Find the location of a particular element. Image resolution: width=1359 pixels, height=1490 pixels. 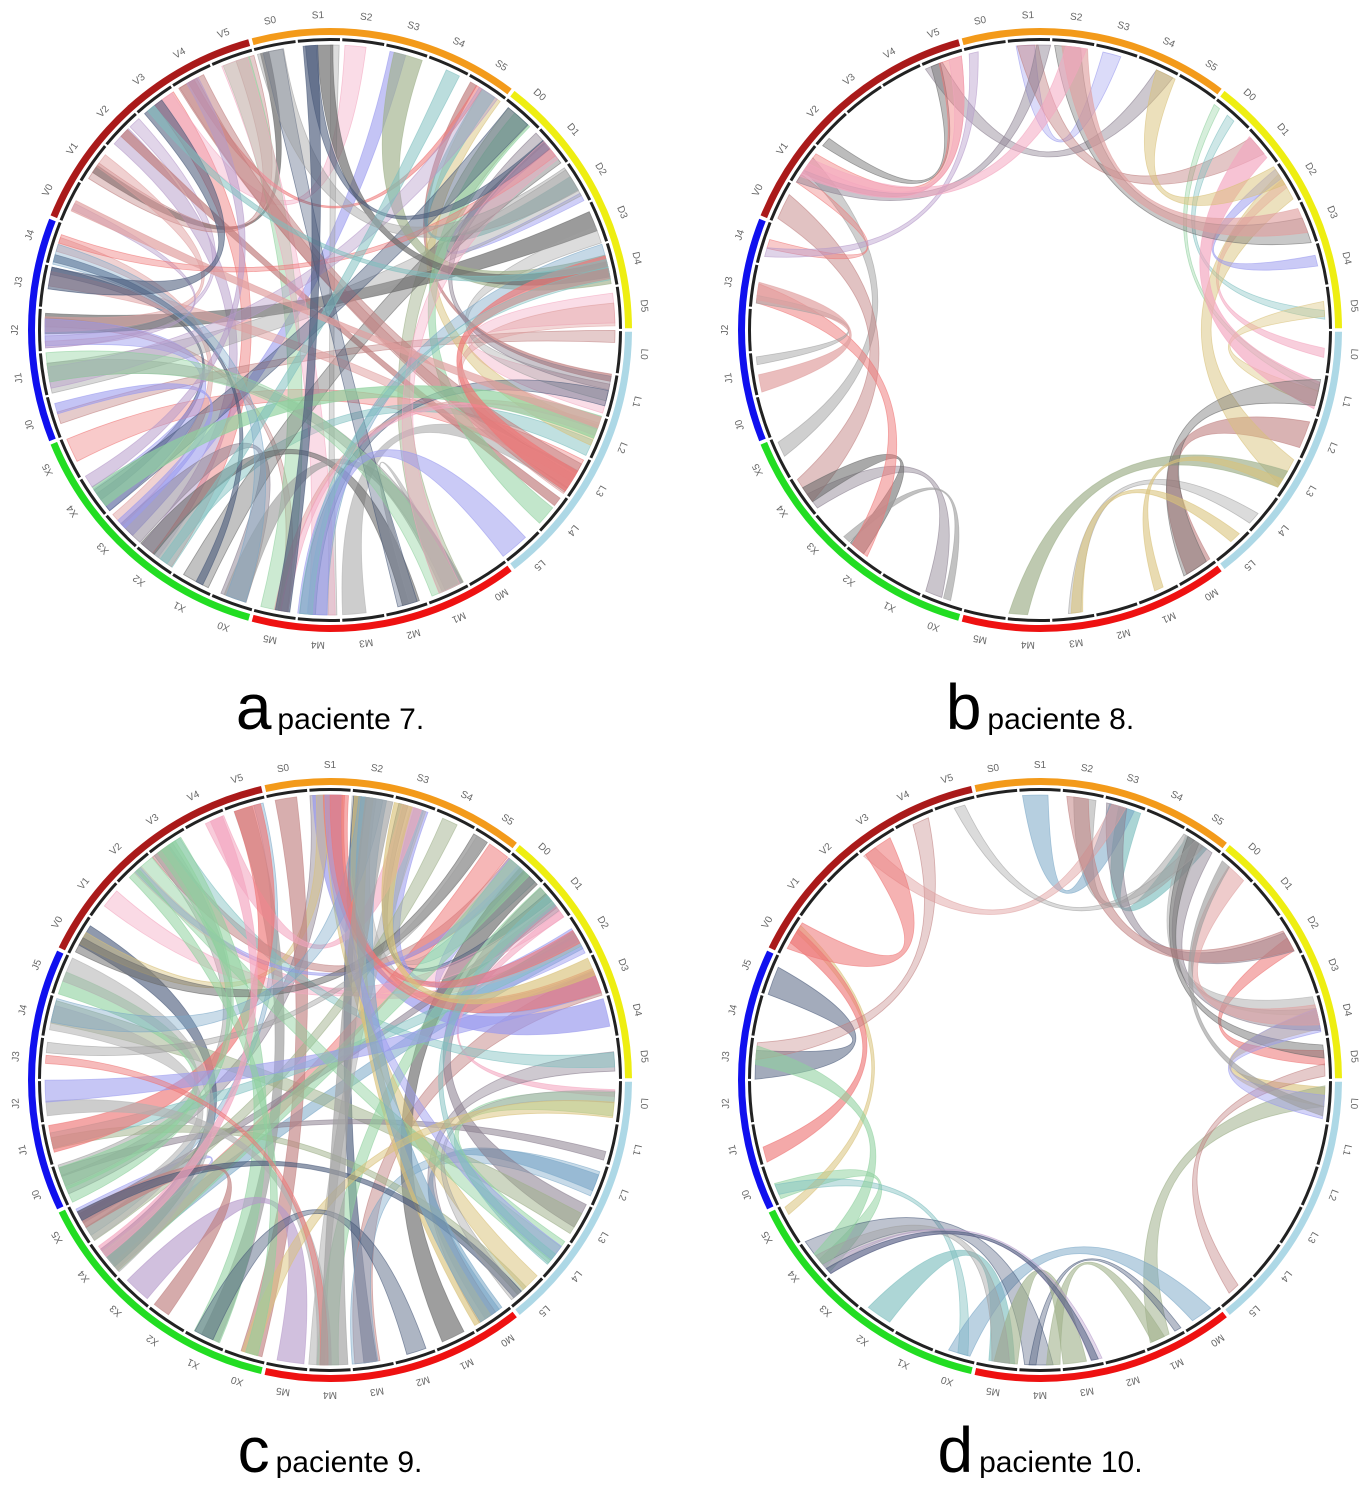

segment-label: M3 is located at coordinates (365, 642).